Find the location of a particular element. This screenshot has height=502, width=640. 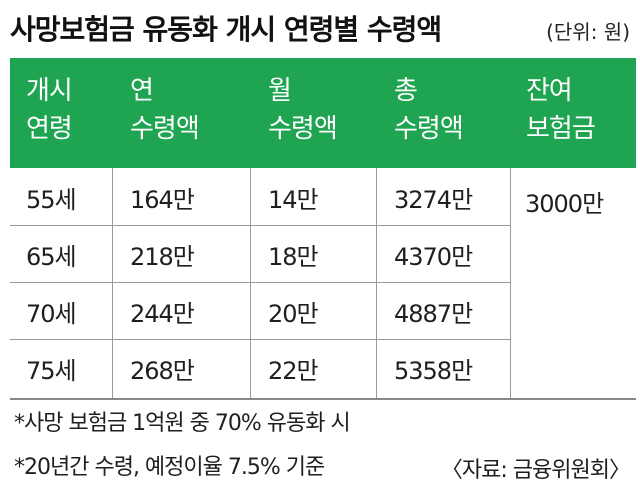

table-row: 65세 218만 18만 4370만 is located at coordinates (260, 254).